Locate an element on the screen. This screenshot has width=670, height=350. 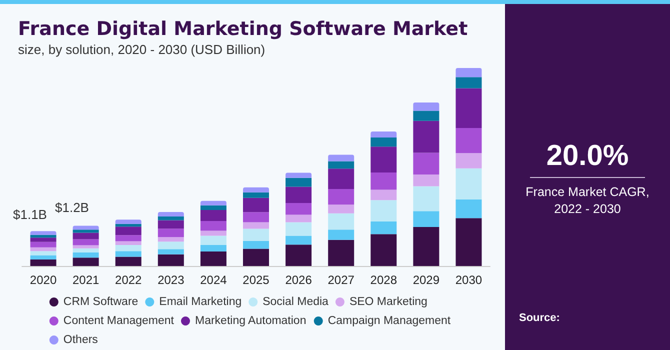
legend-label: Marketing Automation is located at coordinates (250, 321).